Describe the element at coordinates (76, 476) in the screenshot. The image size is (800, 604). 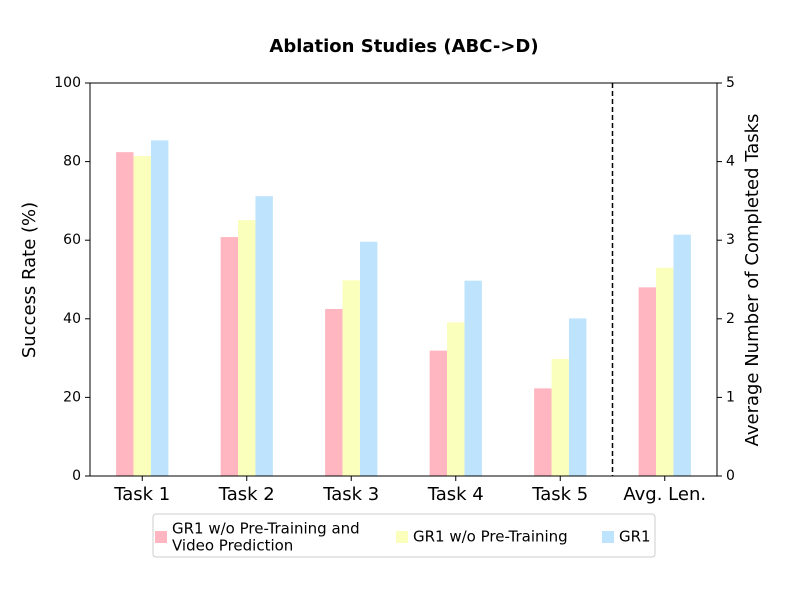
I see `y-tick-label: 0` at that location.